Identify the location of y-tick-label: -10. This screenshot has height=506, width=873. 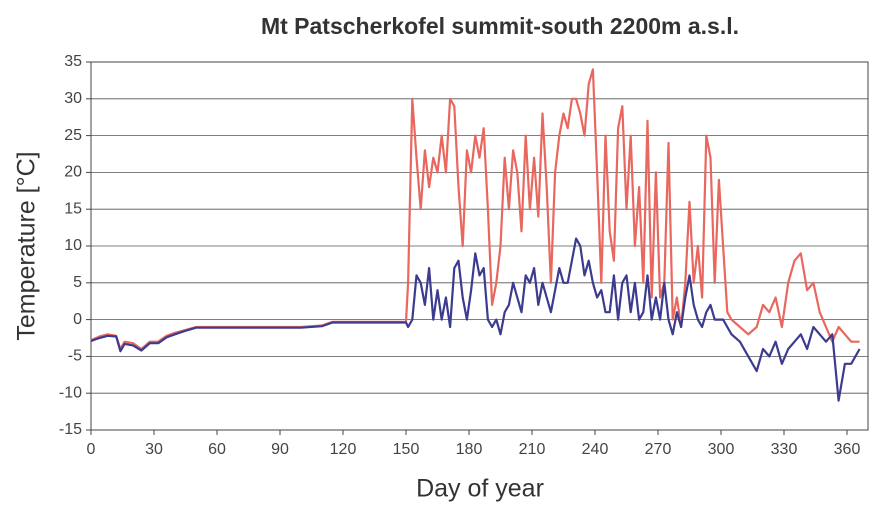
(70, 392).